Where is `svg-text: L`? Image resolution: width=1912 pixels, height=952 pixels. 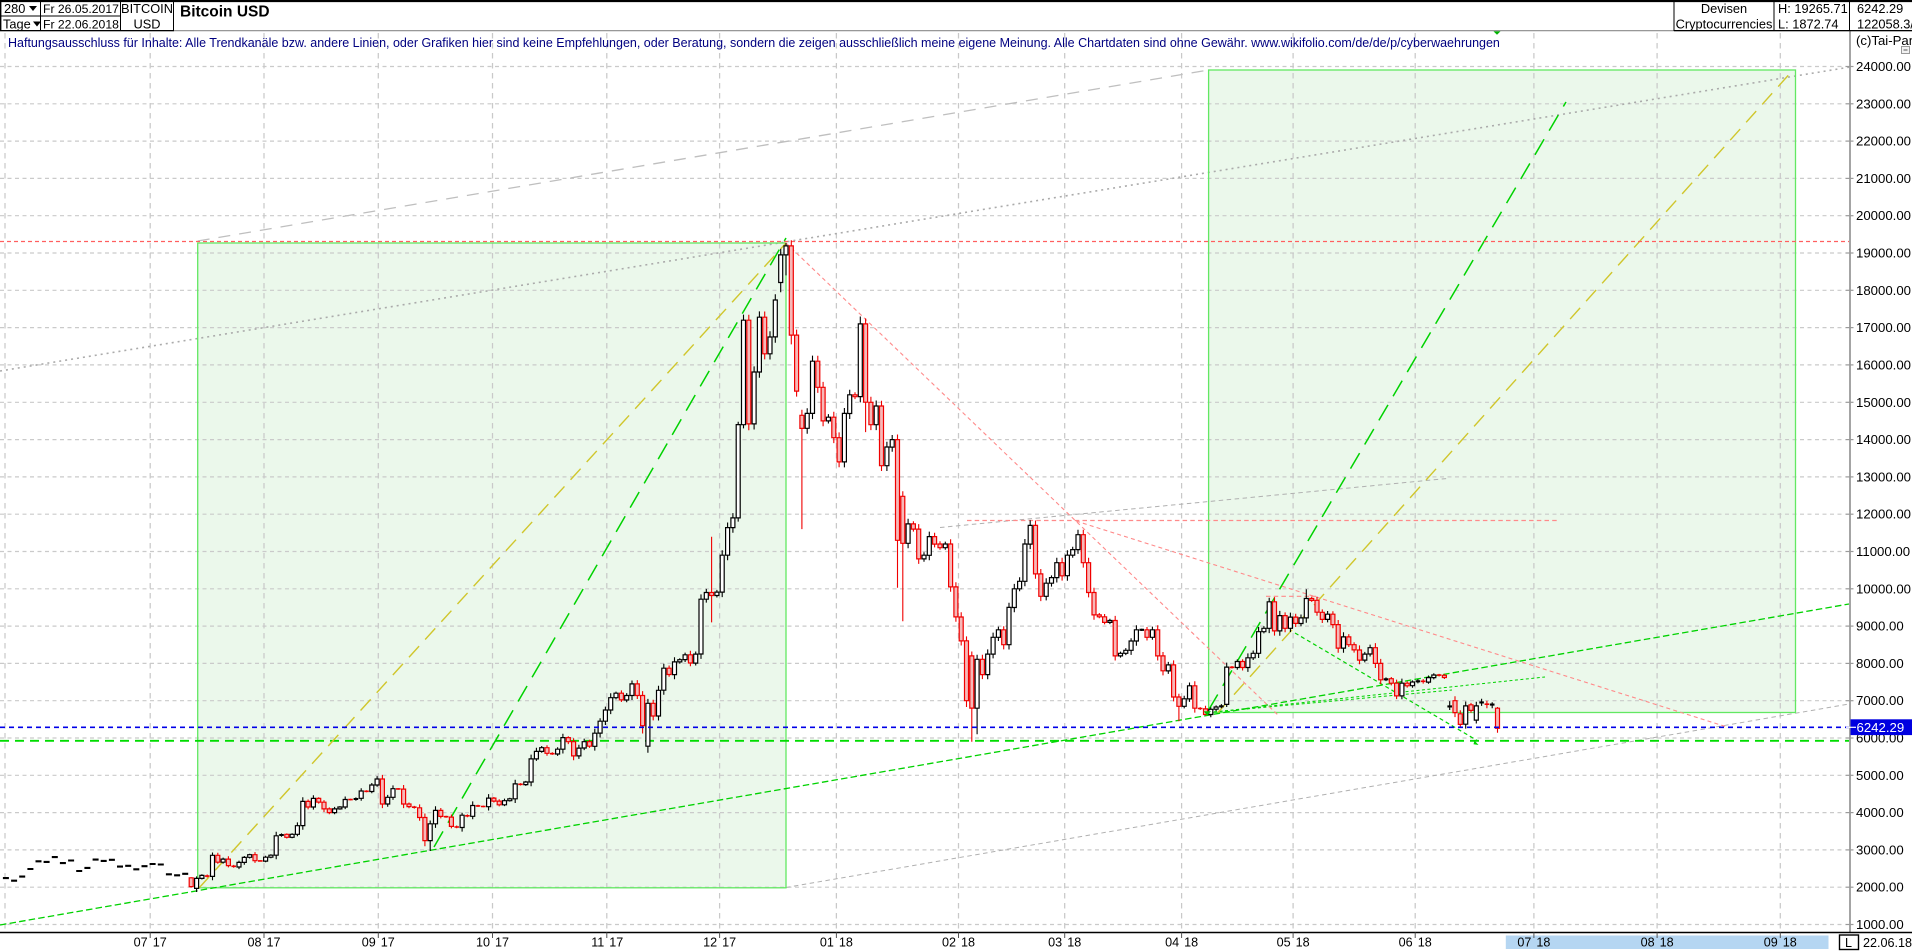
svg-text: L is located at coordinates (1848, 943).